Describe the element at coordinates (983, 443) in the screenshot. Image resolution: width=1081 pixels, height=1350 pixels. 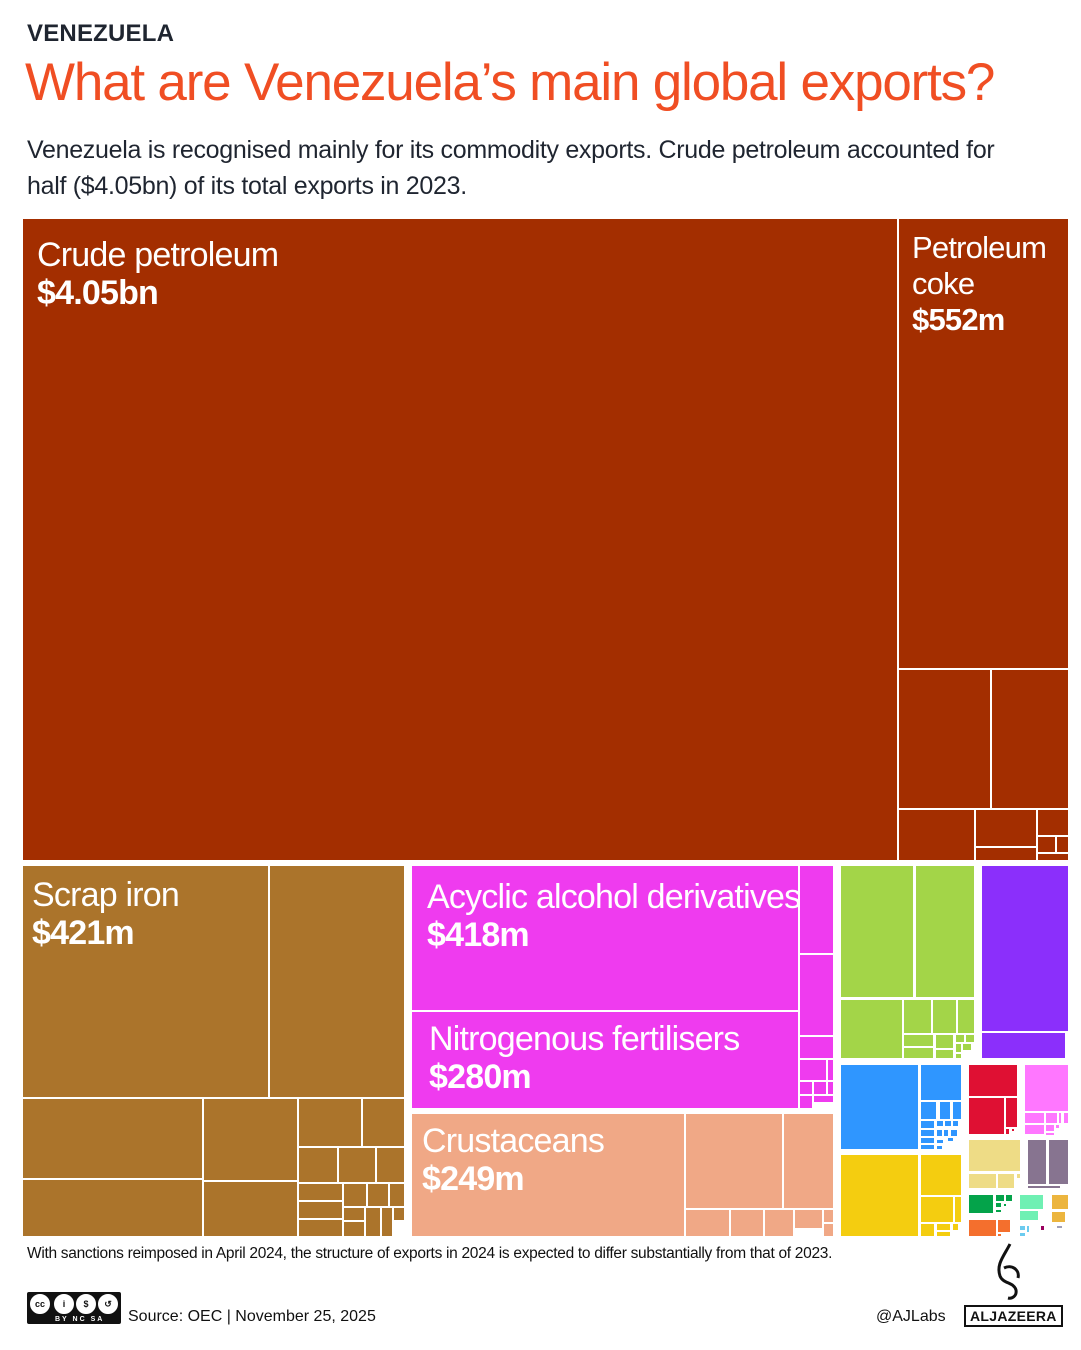
I see `treemap-cell-petroleum-coke: Petroleum coke $552m` at that location.